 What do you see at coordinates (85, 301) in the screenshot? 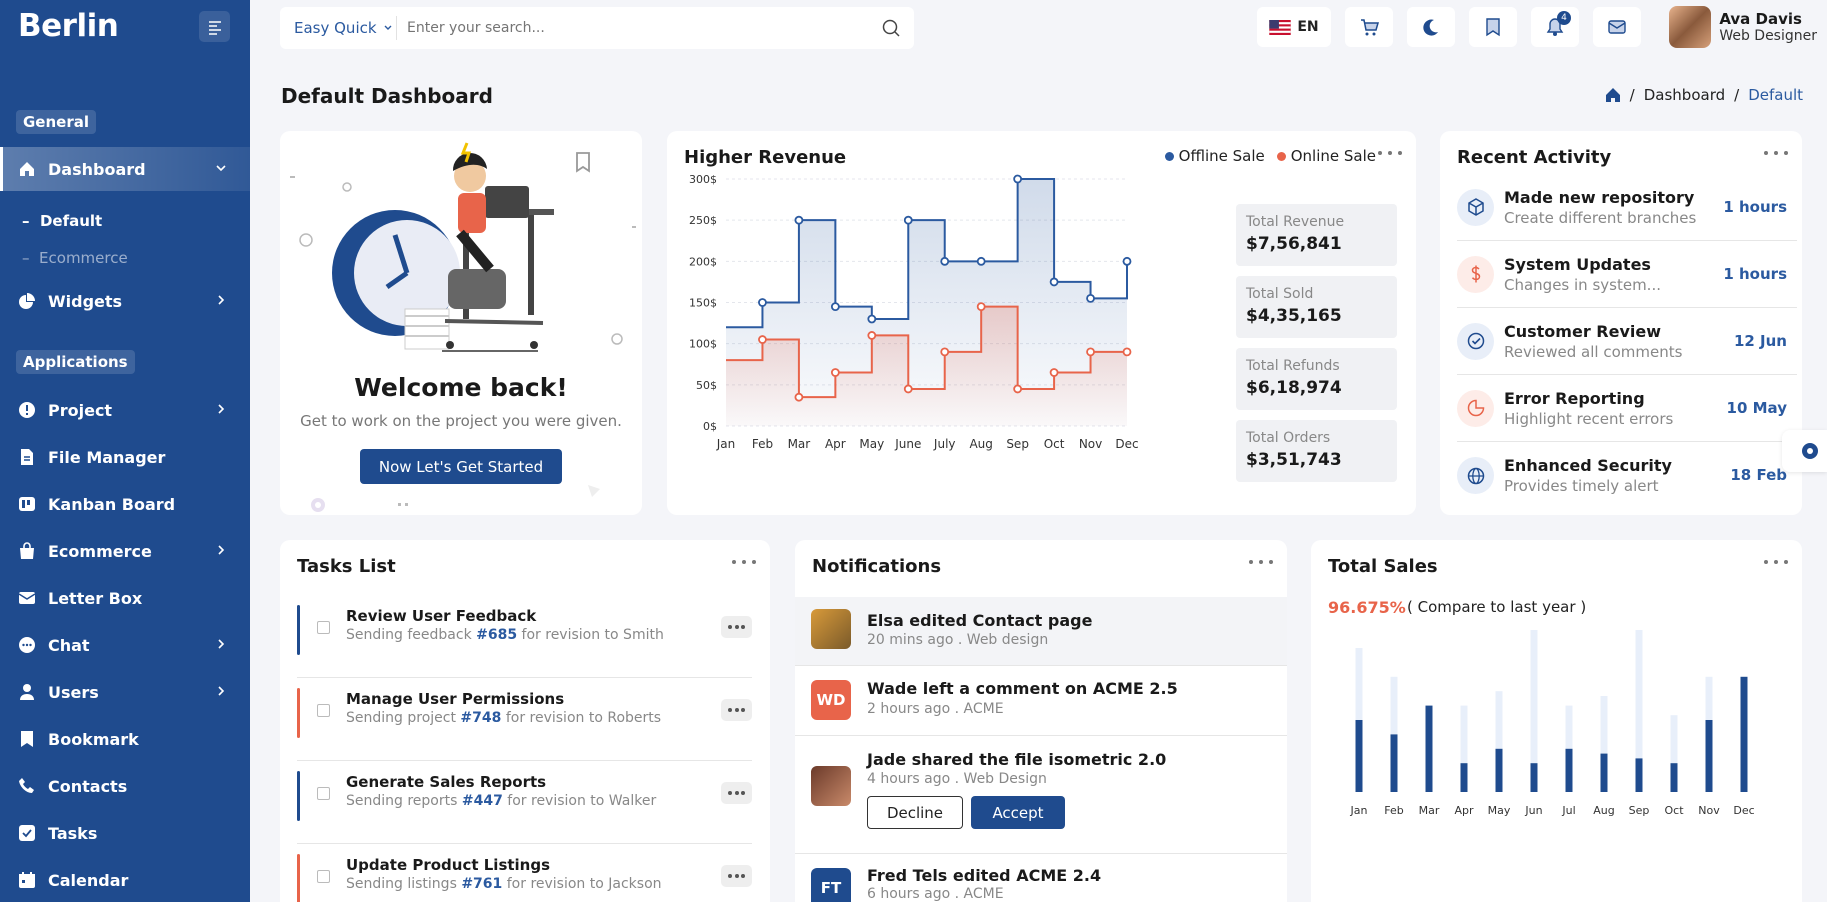
I see `sidebar-item-label: Widgets` at bounding box center [85, 301].